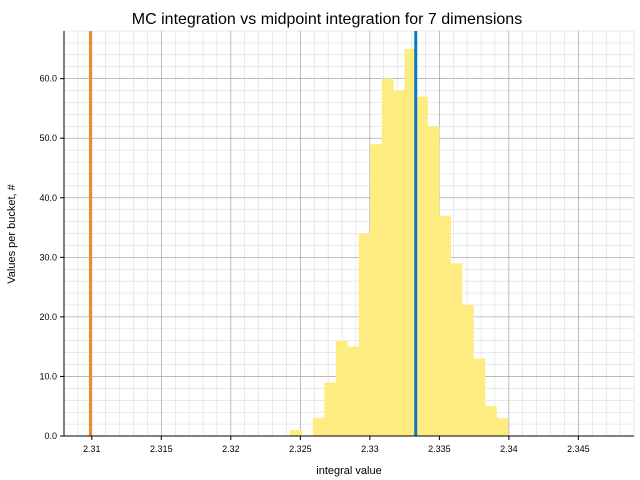  Describe the element at coordinates (48, 317) in the screenshot. I see `y-tick-label: 20.0` at that location.